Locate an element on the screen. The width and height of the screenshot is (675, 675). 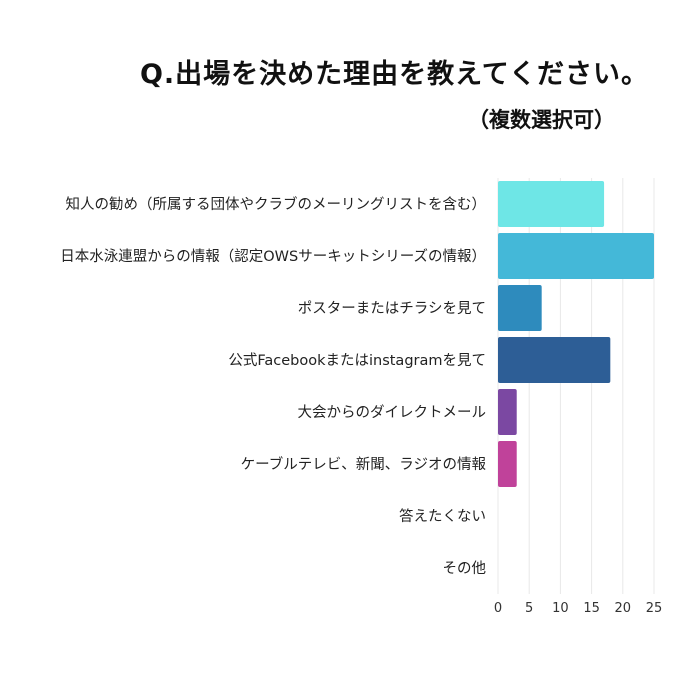
x-tick-label: 20 is located at coordinates (623, 608).